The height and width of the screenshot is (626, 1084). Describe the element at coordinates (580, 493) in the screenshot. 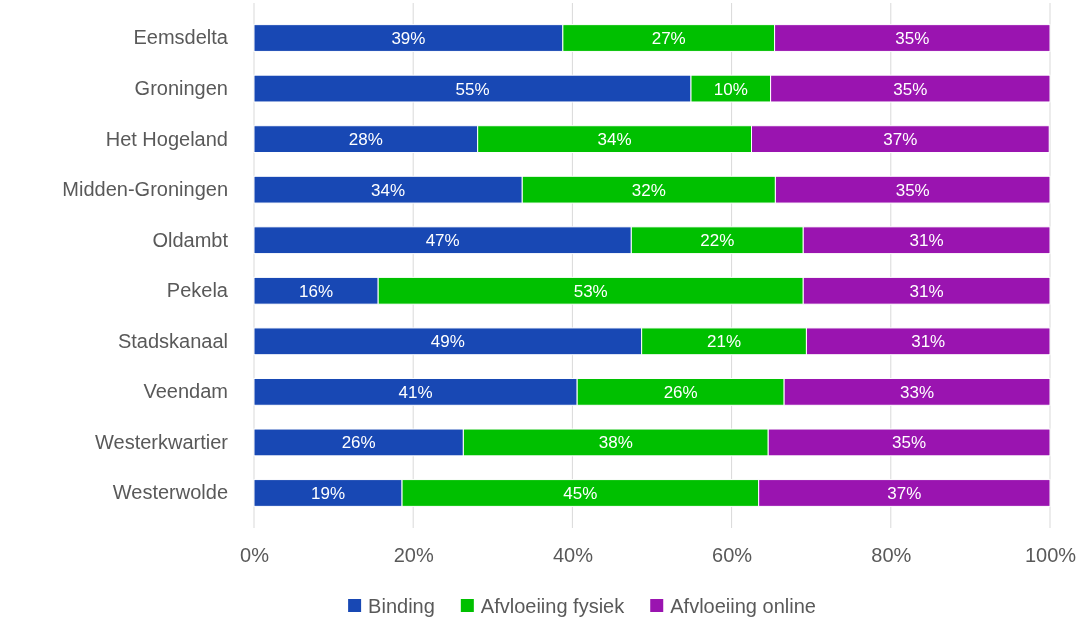

I see `data-label: 45%` at that location.